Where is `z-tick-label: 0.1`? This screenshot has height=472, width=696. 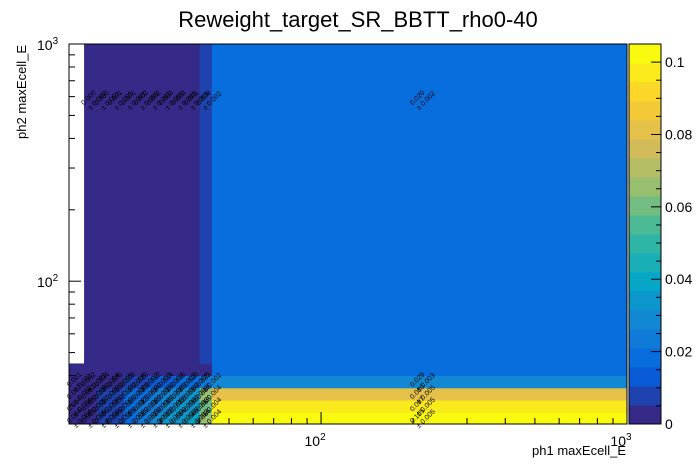 z-tick-label: 0.1 is located at coordinates (675, 62).